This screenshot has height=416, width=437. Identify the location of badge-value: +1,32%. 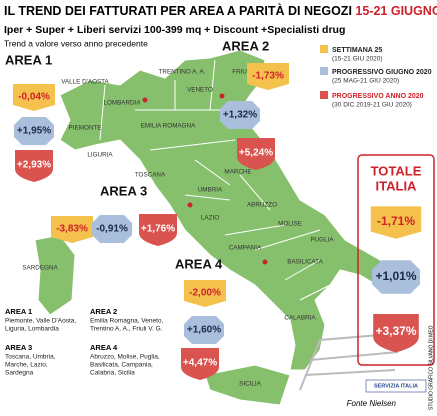
(240, 115).